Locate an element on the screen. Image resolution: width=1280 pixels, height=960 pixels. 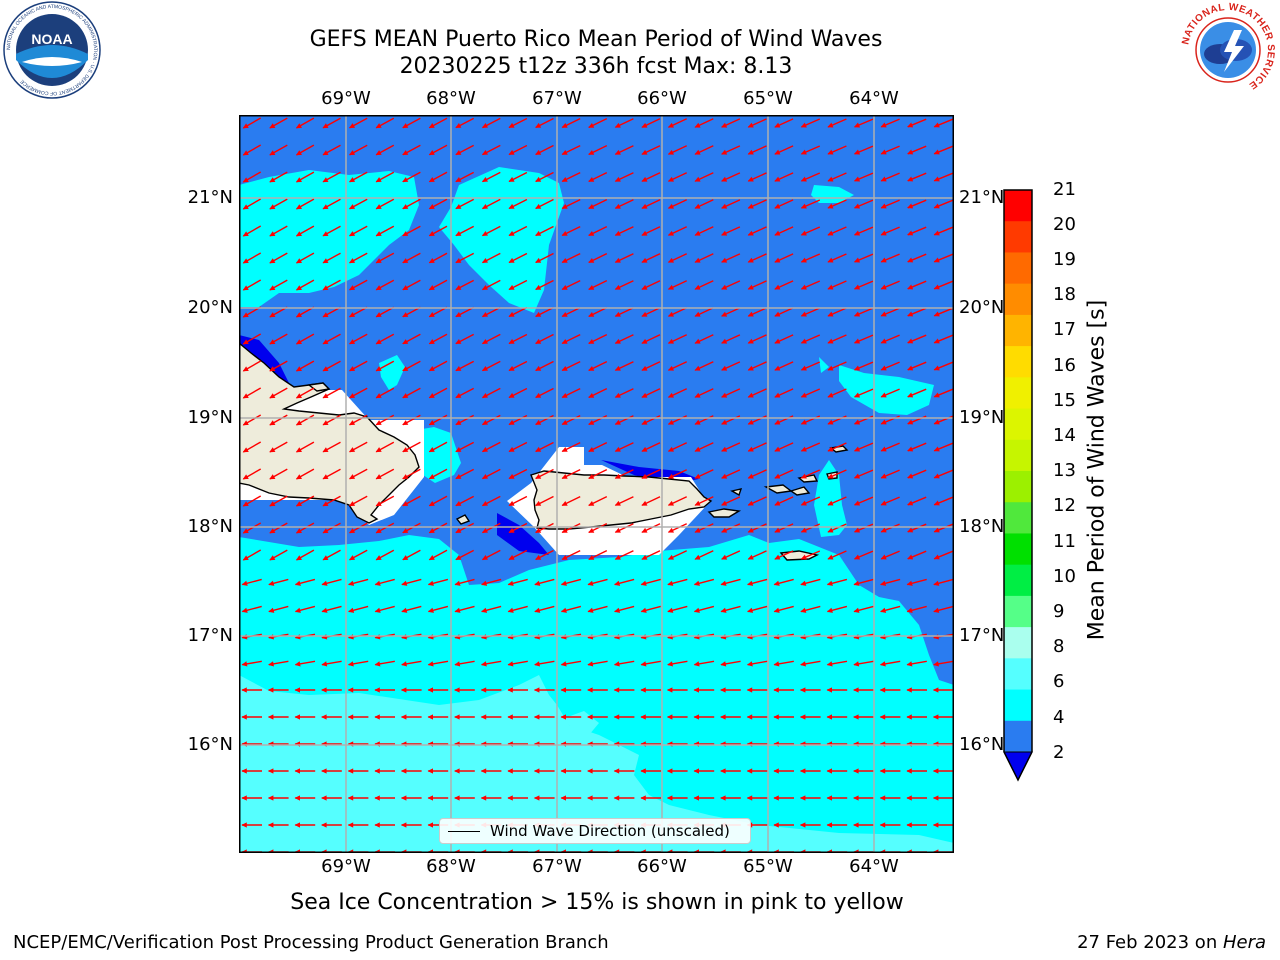
lon-tick-bottom: 67°W is located at coordinates (557, 866).